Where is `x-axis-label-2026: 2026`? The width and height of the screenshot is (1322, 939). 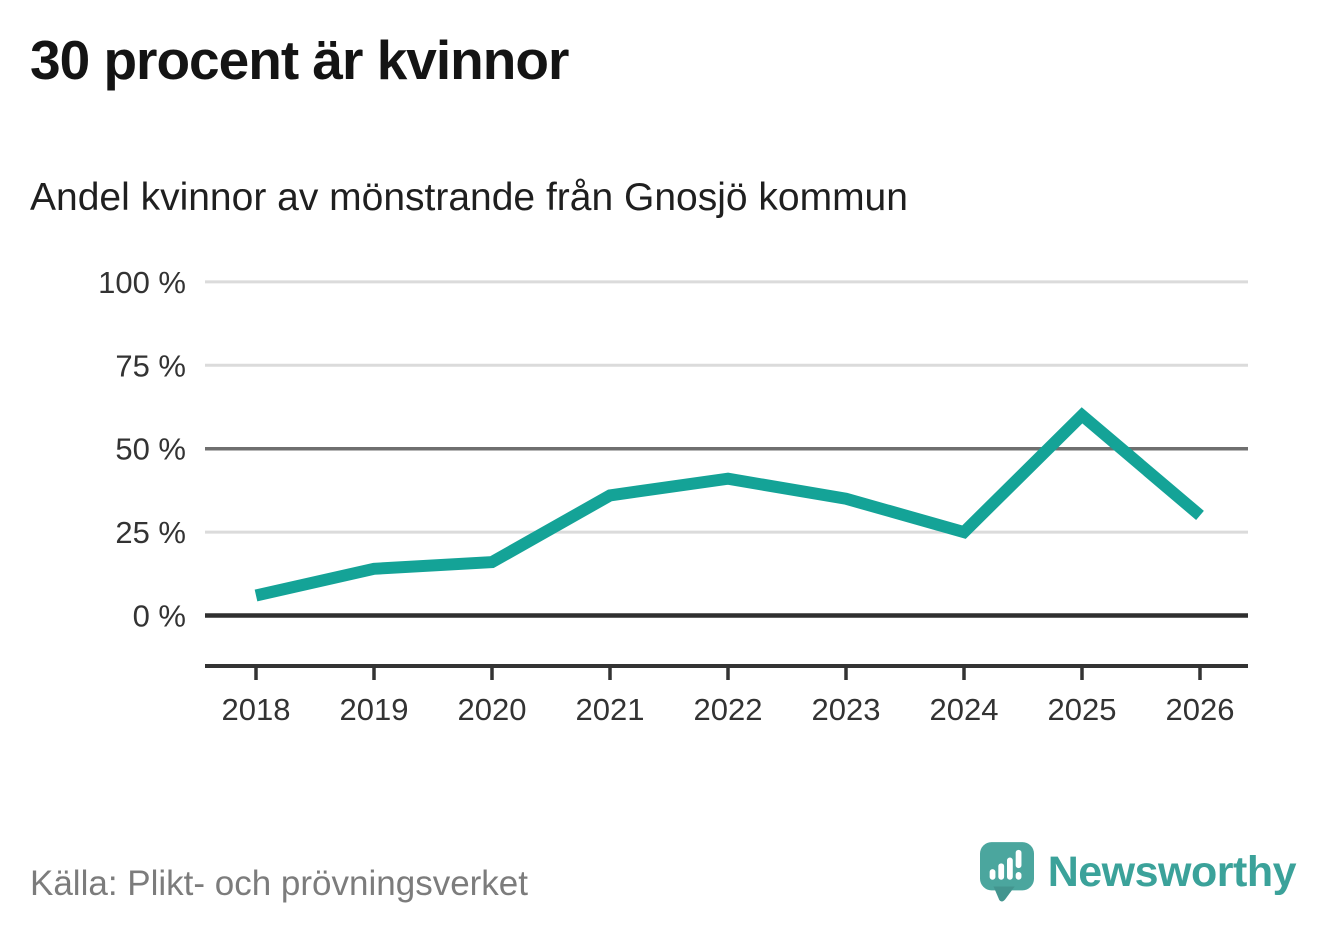 x-axis-label-2026: 2026 is located at coordinates (1200, 709).